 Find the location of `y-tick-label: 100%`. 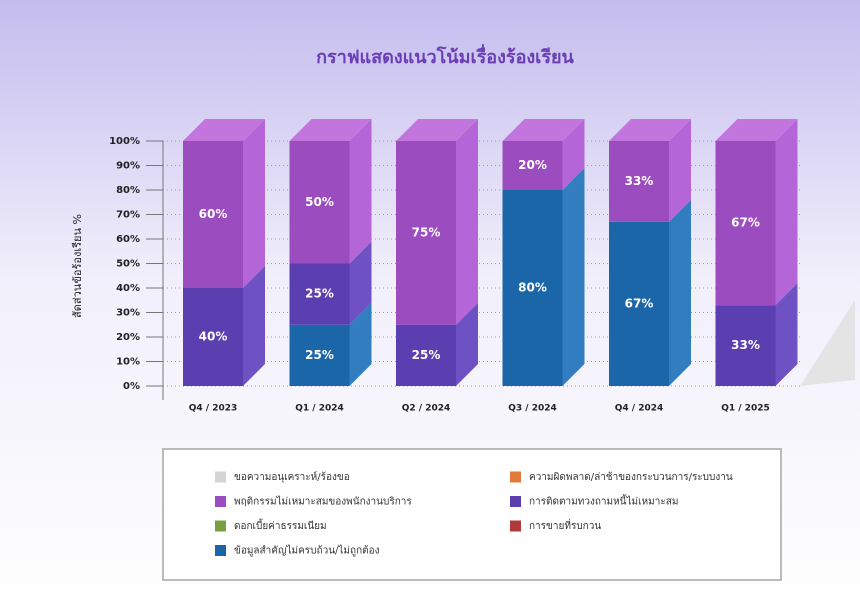

y-tick-label: 100% is located at coordinates (124, 141).